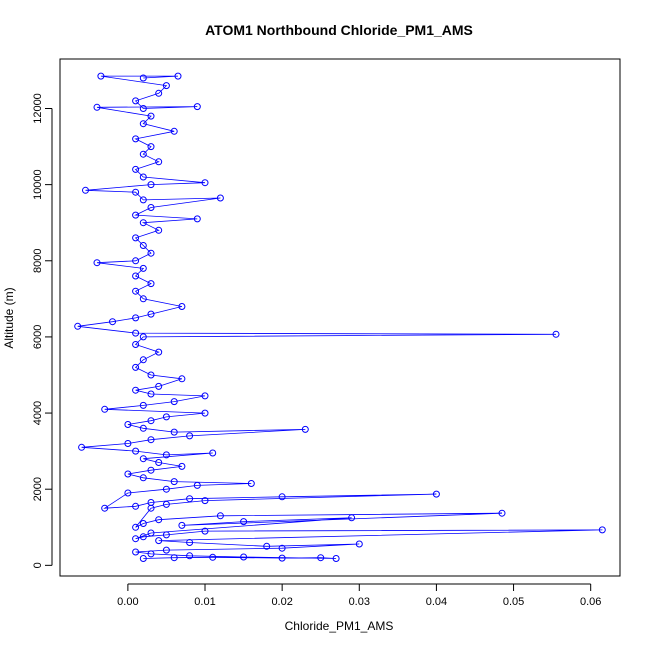 The width and height of the screenshot is (650, 650). I want to click on y-tick-label: 6000, so click(38, 337).